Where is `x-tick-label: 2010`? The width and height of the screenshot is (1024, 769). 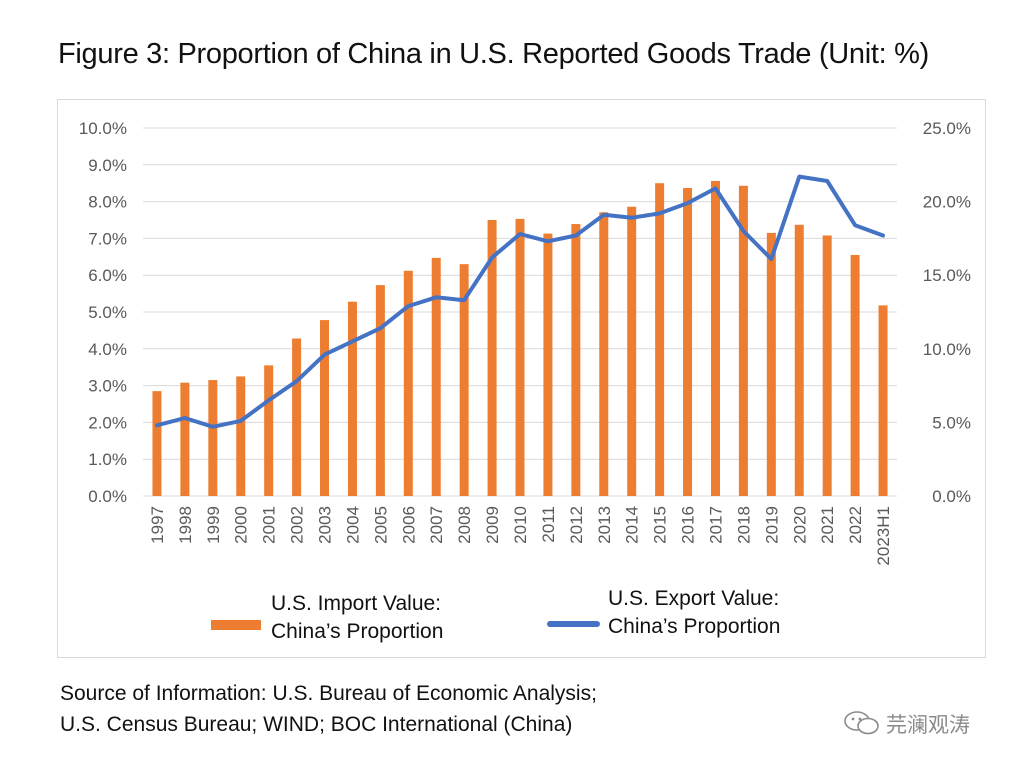 x-tick-label: 2010 is located at coordinates (520, 525).